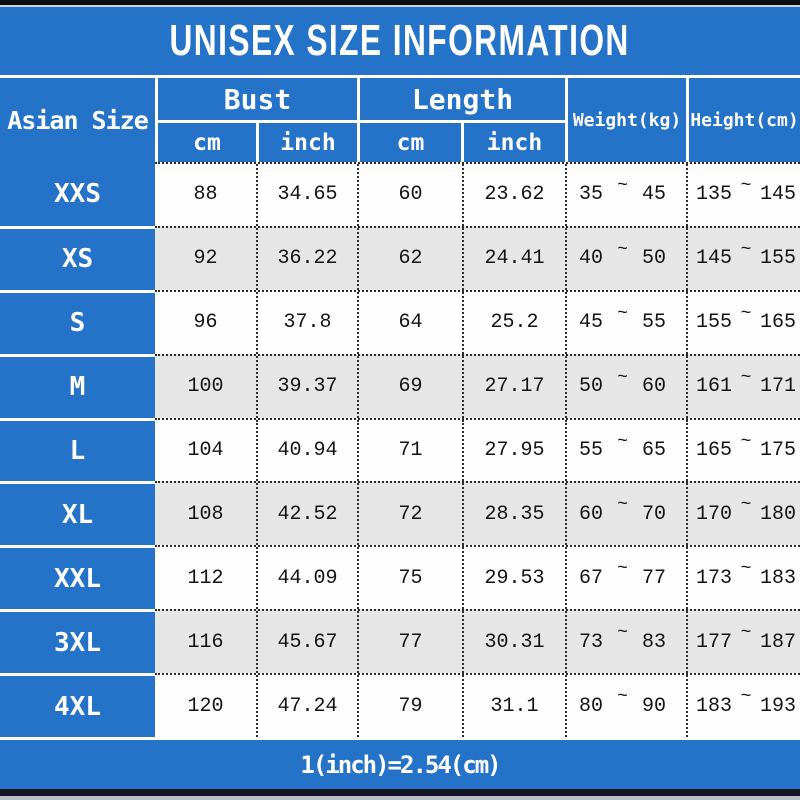  What do you see at coordinates (591, 259) in the screenshot?
I see `weight-min: 40` at bounding box center [591, 259].